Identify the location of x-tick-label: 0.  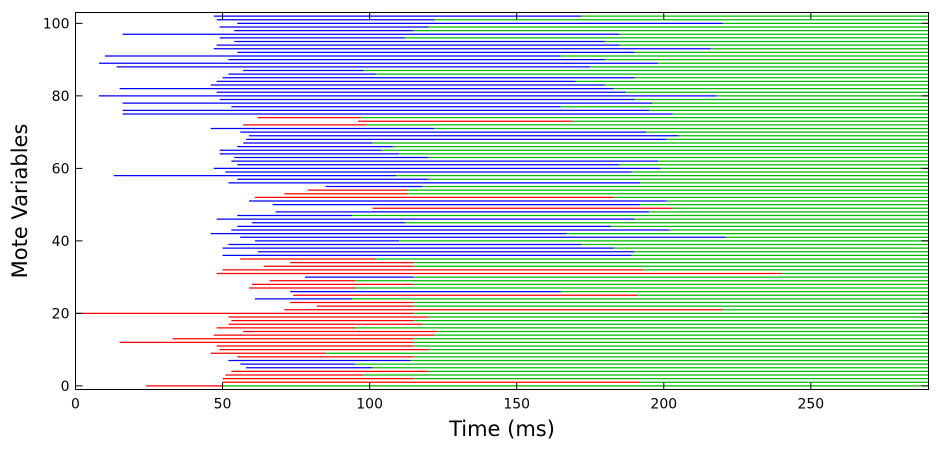
(75, 405).